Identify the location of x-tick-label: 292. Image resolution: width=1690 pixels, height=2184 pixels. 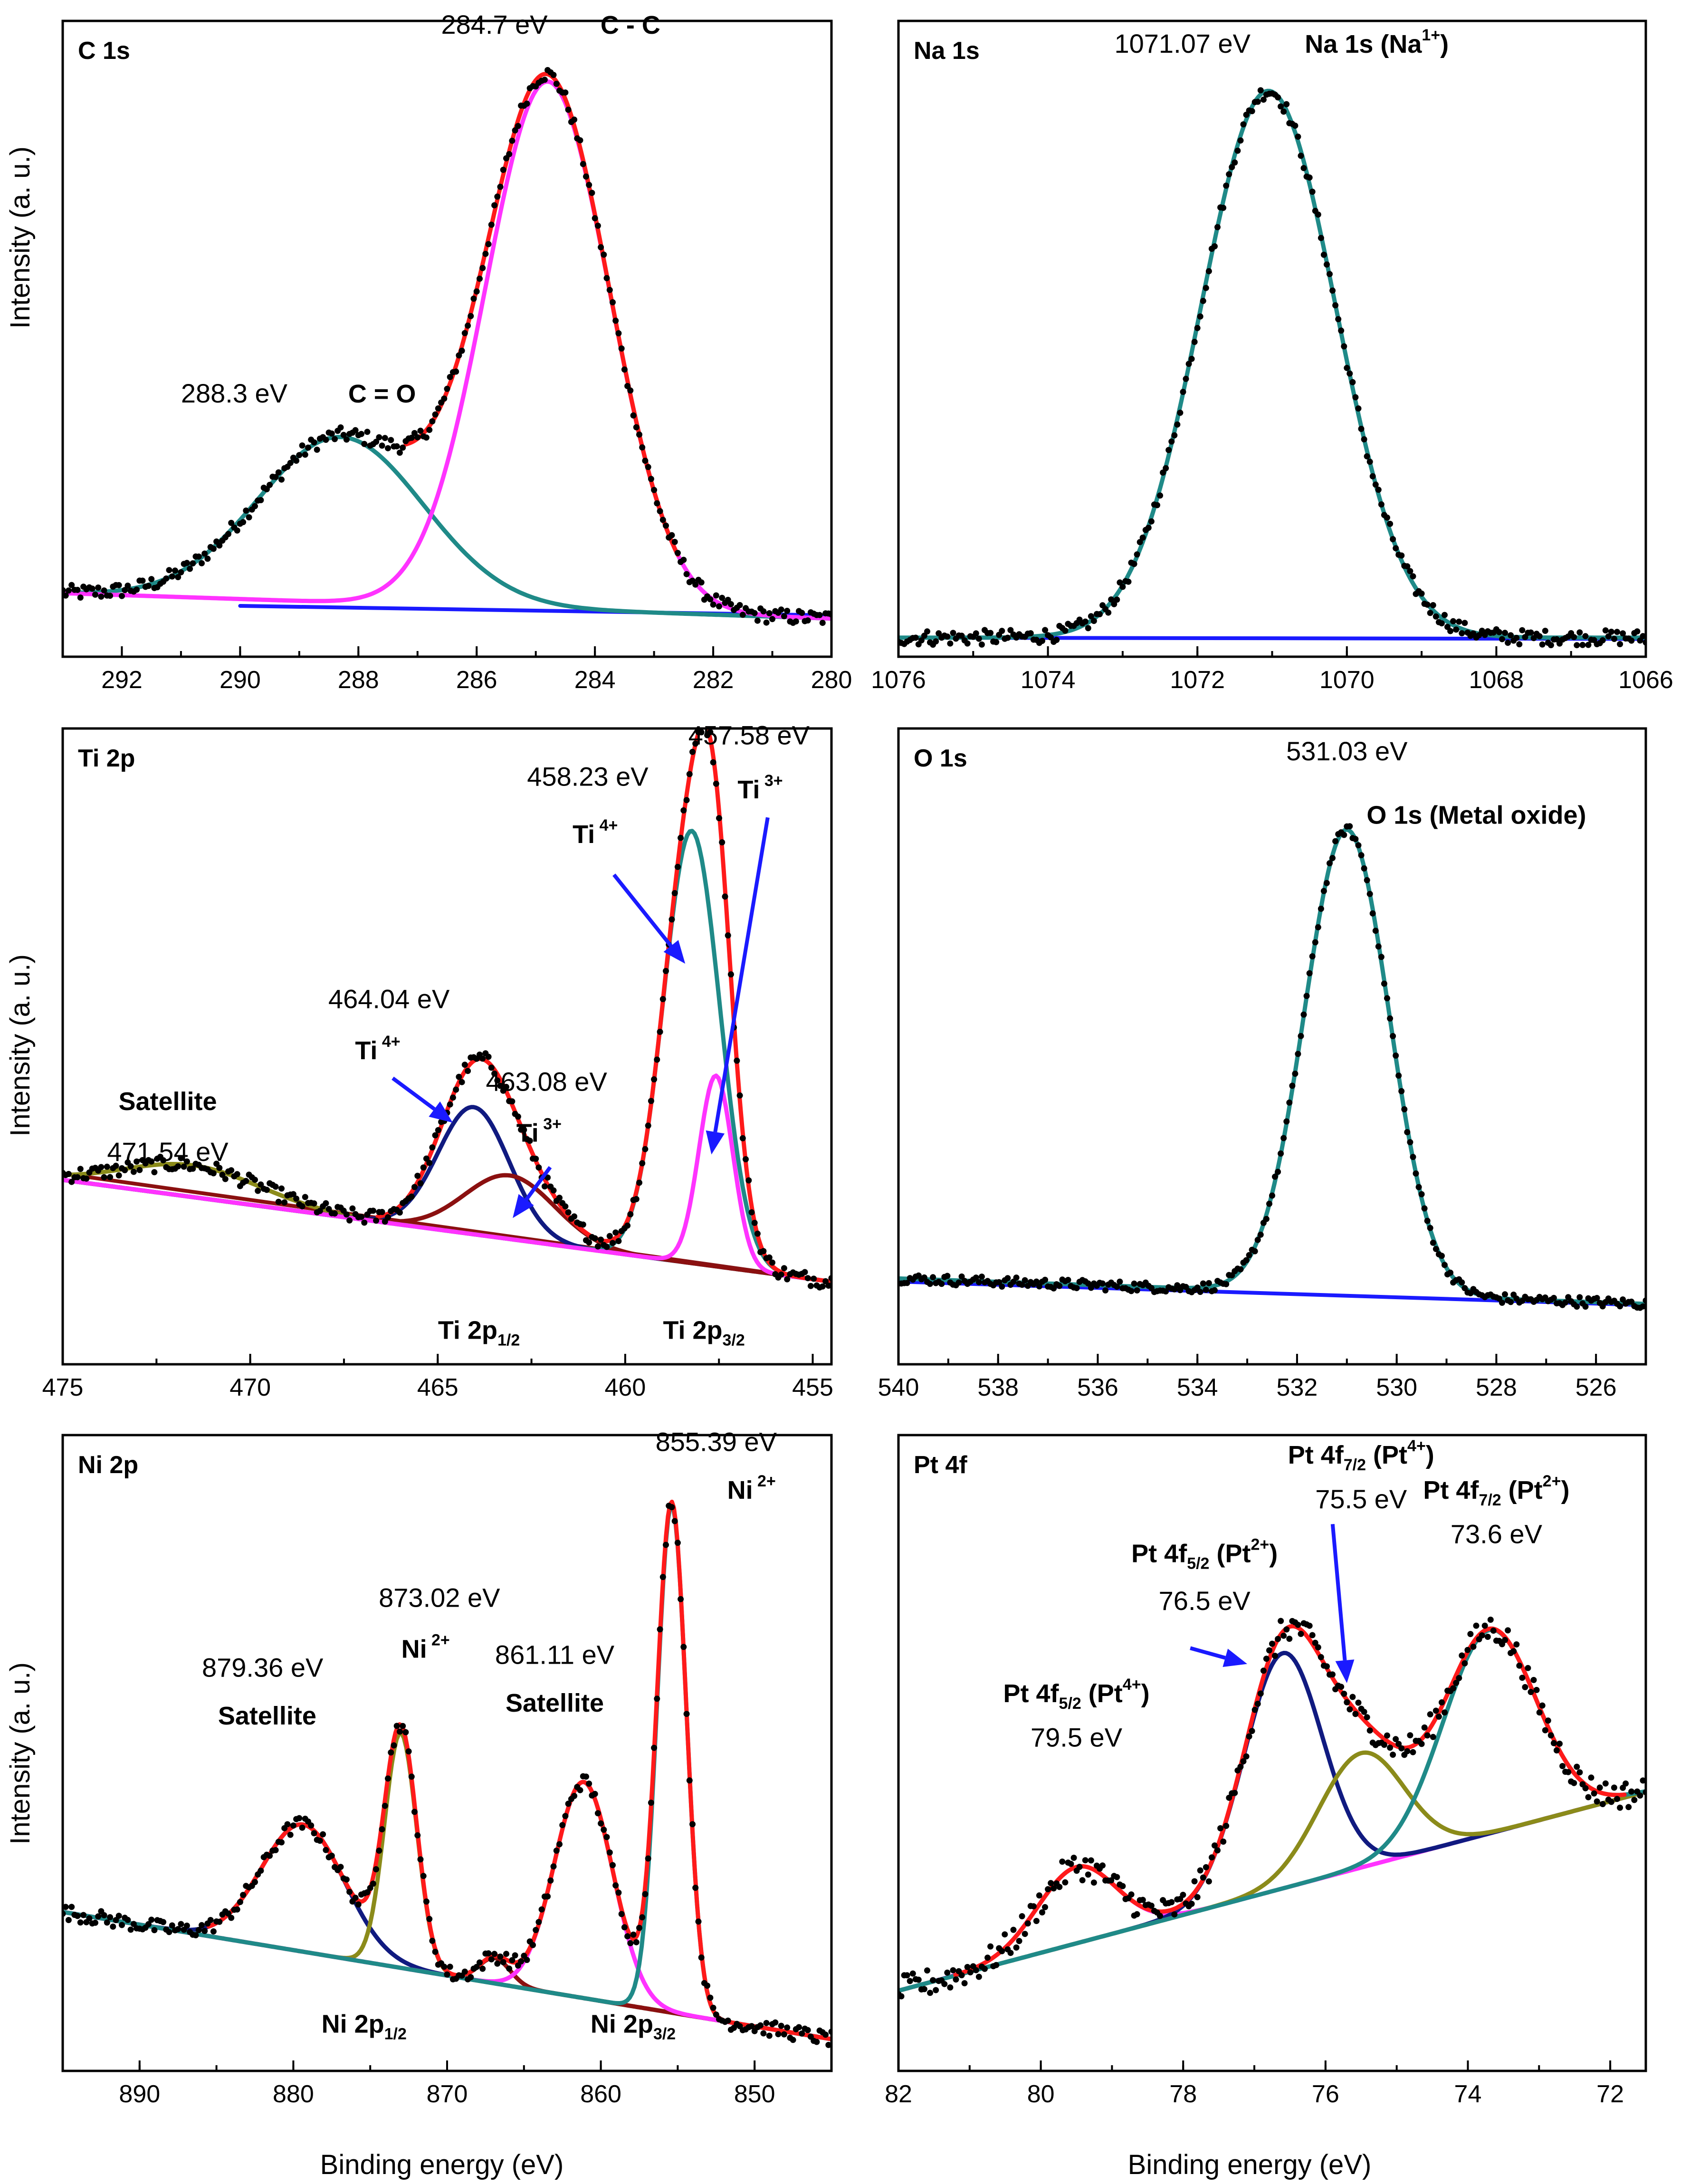
(122, 680).